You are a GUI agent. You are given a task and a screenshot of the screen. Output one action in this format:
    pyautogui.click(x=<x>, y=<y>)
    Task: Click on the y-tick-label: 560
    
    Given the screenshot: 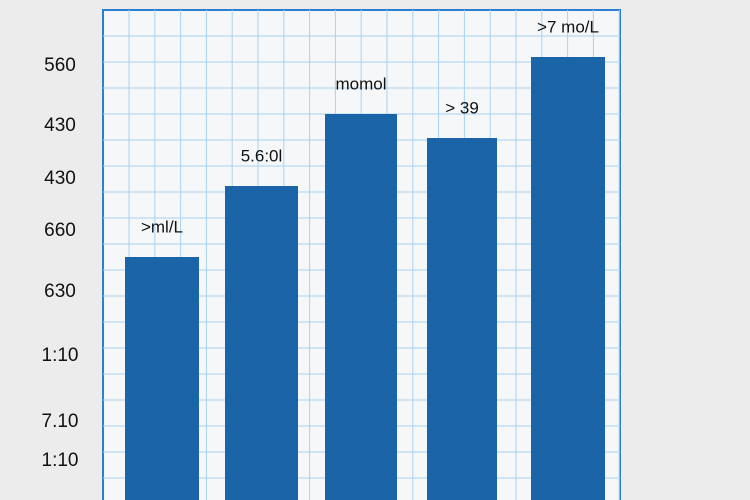 What is the action you would take?
    pyautogui.click(x=60, y=65)
    